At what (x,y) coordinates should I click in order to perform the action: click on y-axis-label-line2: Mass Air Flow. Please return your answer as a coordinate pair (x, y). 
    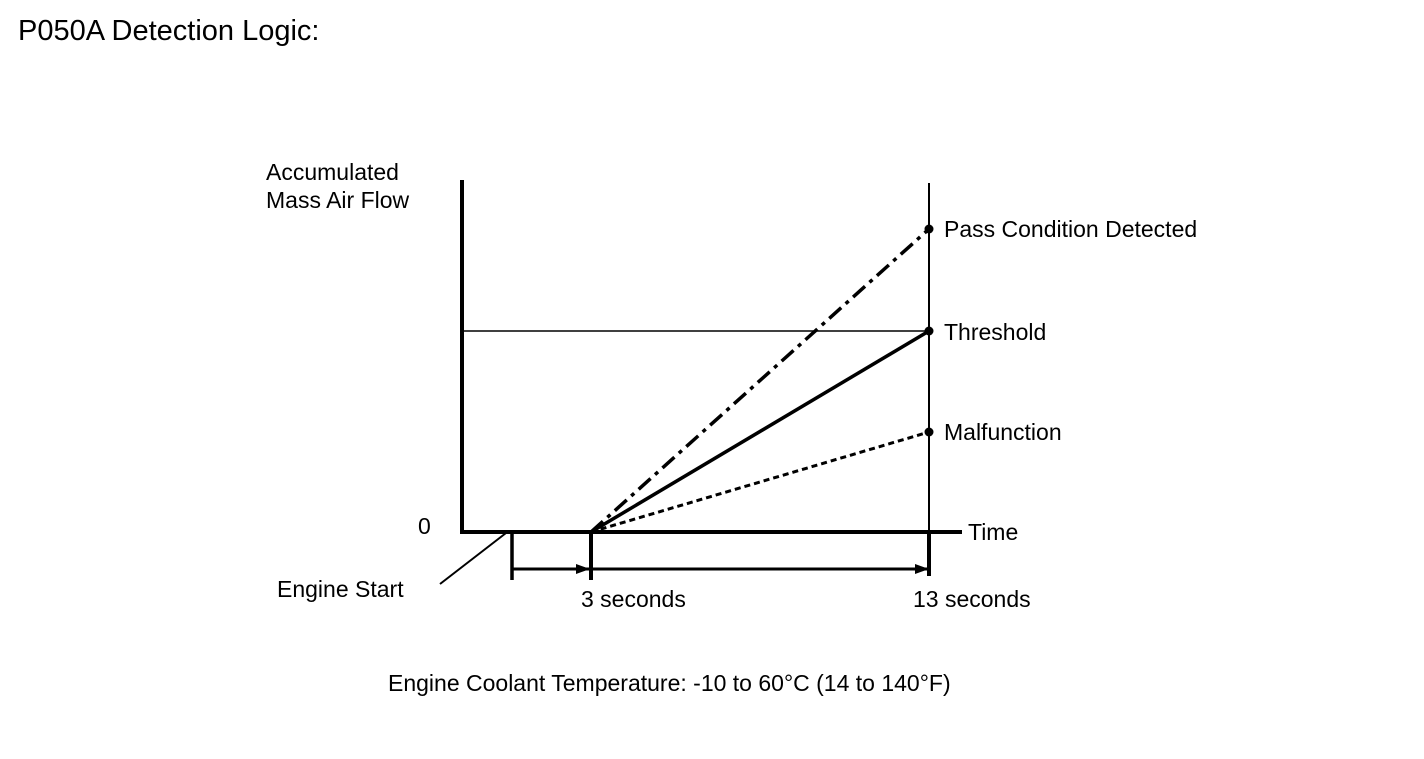
    Looking at the image, I should click on (338, 200).